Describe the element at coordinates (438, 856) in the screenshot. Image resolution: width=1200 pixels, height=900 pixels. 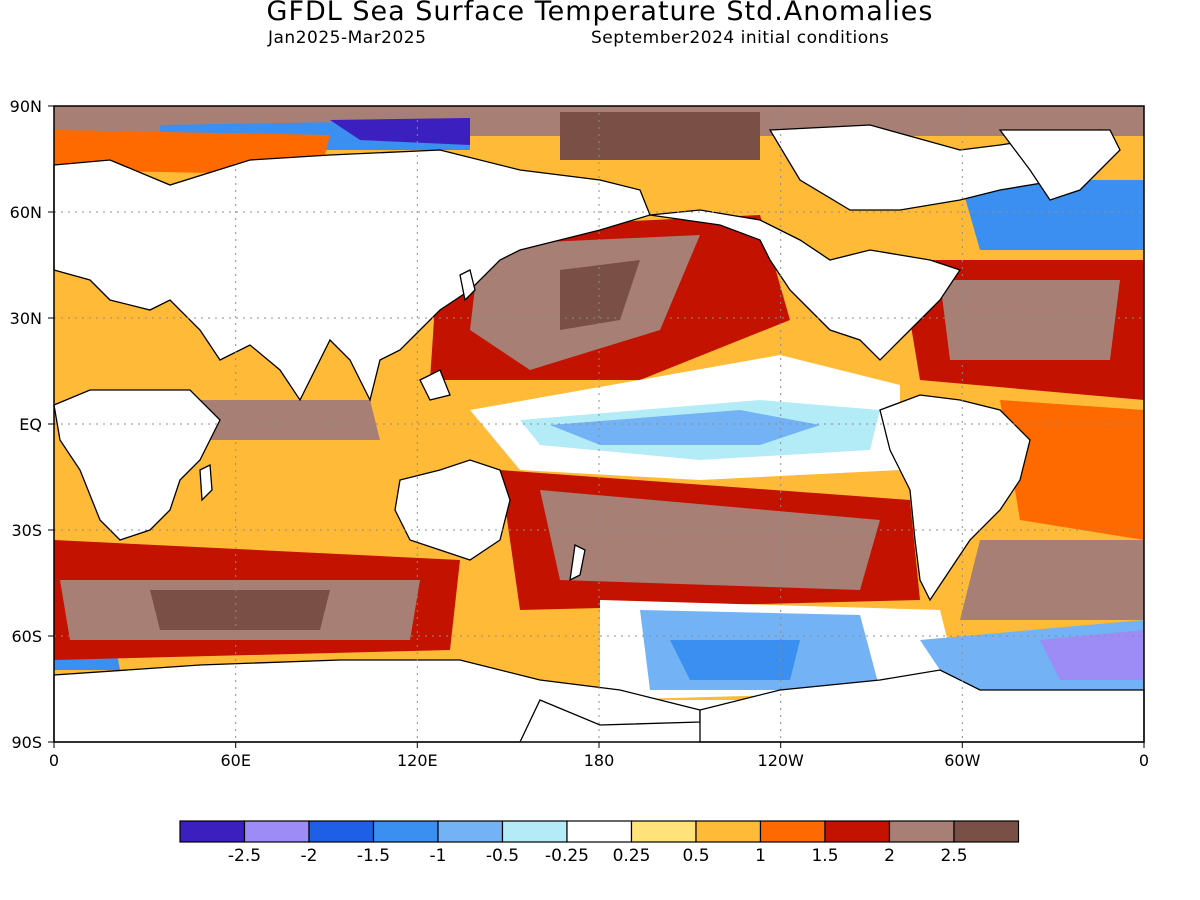
I see `colorbar-label: -1` at that location.